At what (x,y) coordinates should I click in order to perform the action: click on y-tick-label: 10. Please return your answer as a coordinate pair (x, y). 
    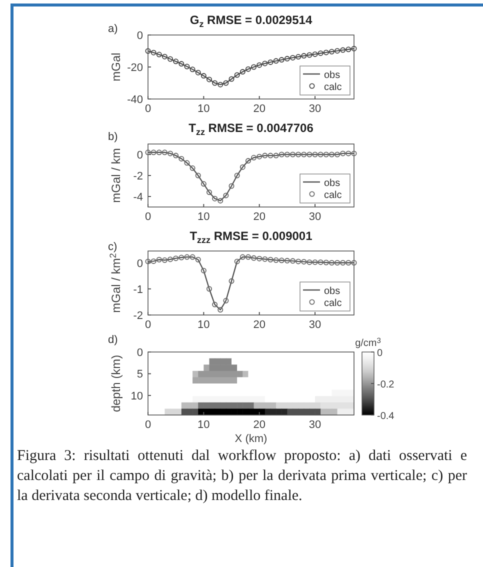
    Looking at the image, I should click on (136, 396).